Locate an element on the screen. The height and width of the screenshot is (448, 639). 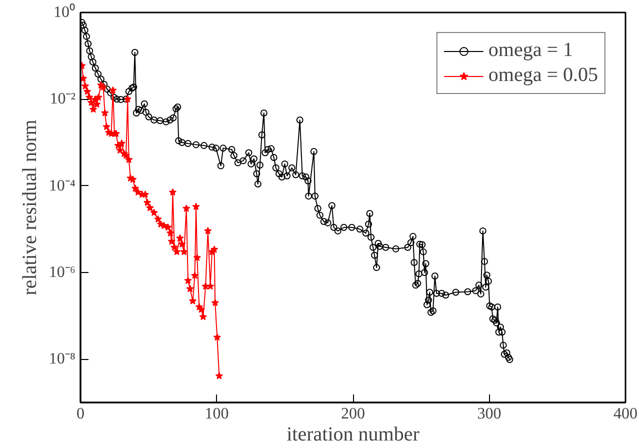
legend-label: omega = 1 is located at coordinates (530, 50).